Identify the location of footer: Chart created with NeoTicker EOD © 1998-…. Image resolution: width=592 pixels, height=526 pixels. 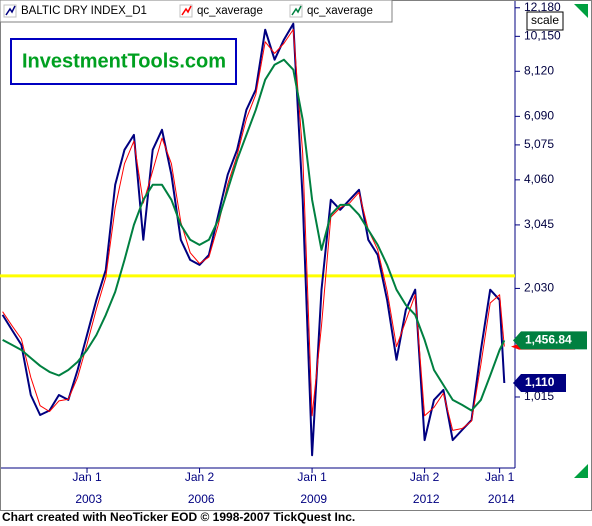
(178, 517).